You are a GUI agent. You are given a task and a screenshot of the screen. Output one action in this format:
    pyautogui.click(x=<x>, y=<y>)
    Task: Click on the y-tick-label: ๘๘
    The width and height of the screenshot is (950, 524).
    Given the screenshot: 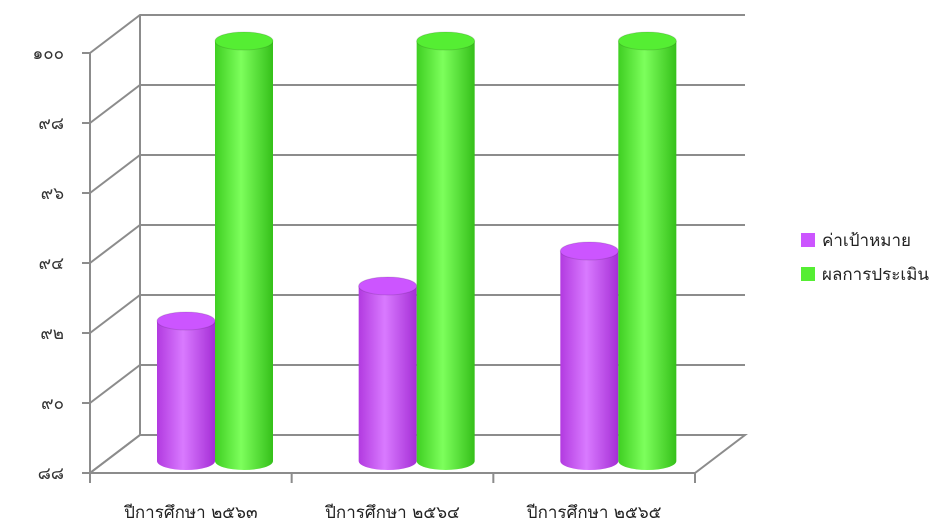 What is the action you would take?
    pyautogui.click(x=51, y=474)
    